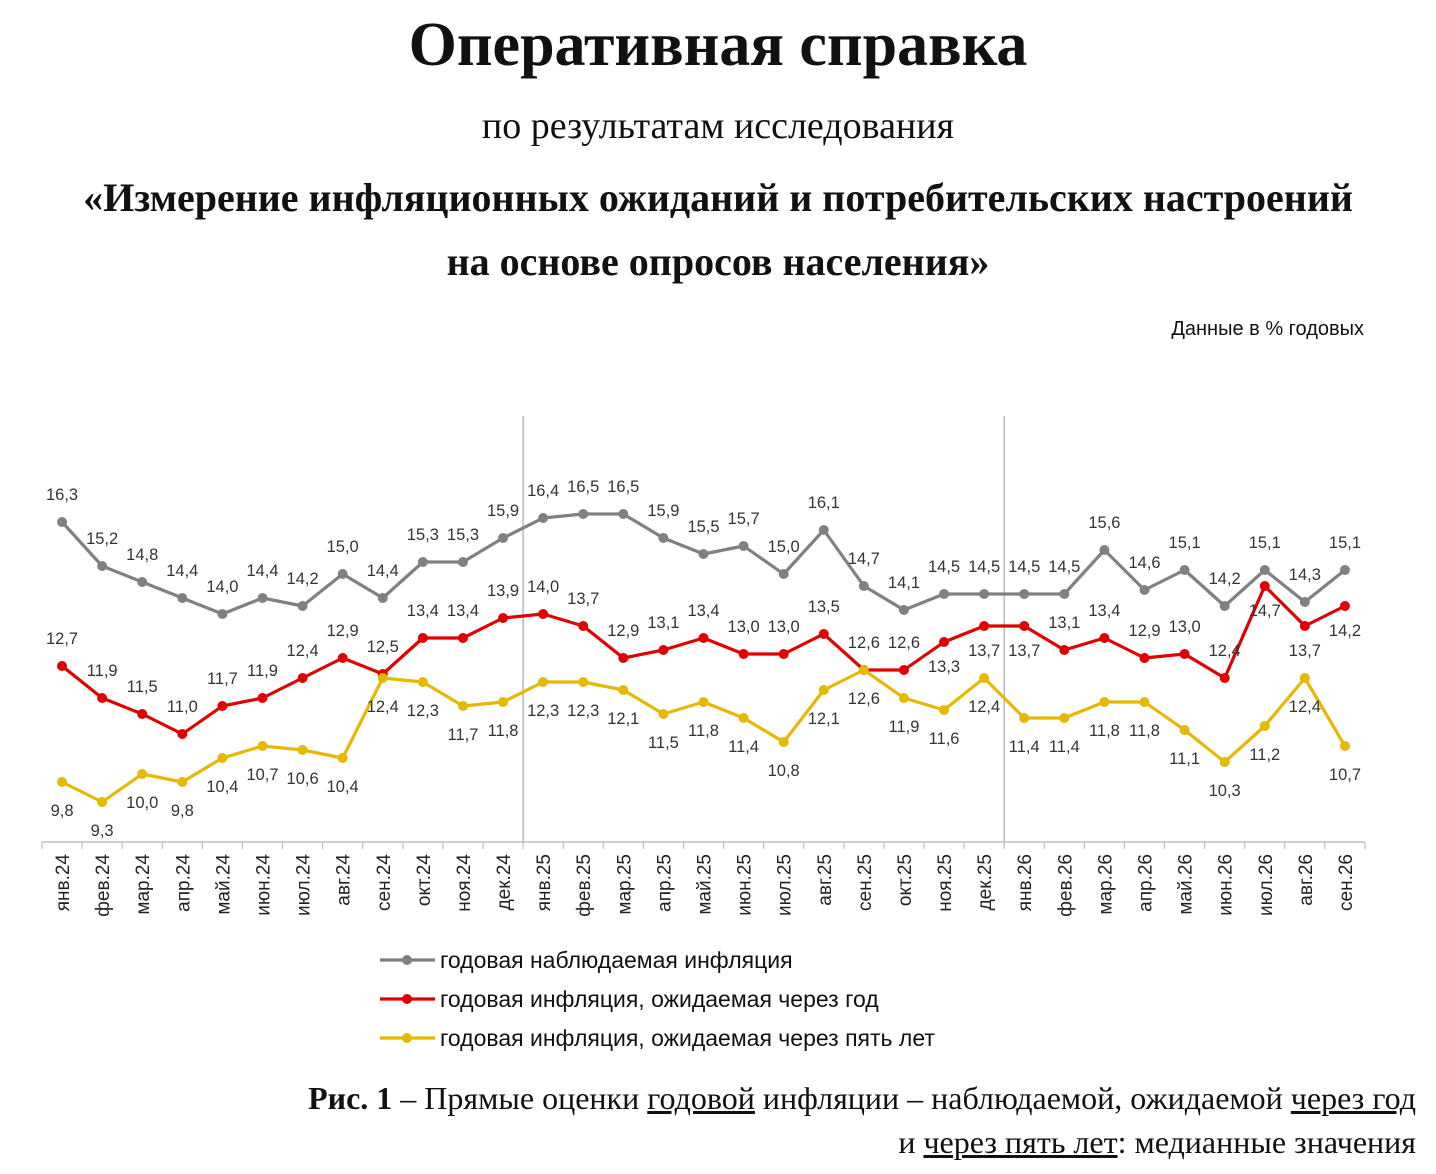 The image size is (1436, 1174). I want to click on x-tick-label: сен.24, so click(384, 882).